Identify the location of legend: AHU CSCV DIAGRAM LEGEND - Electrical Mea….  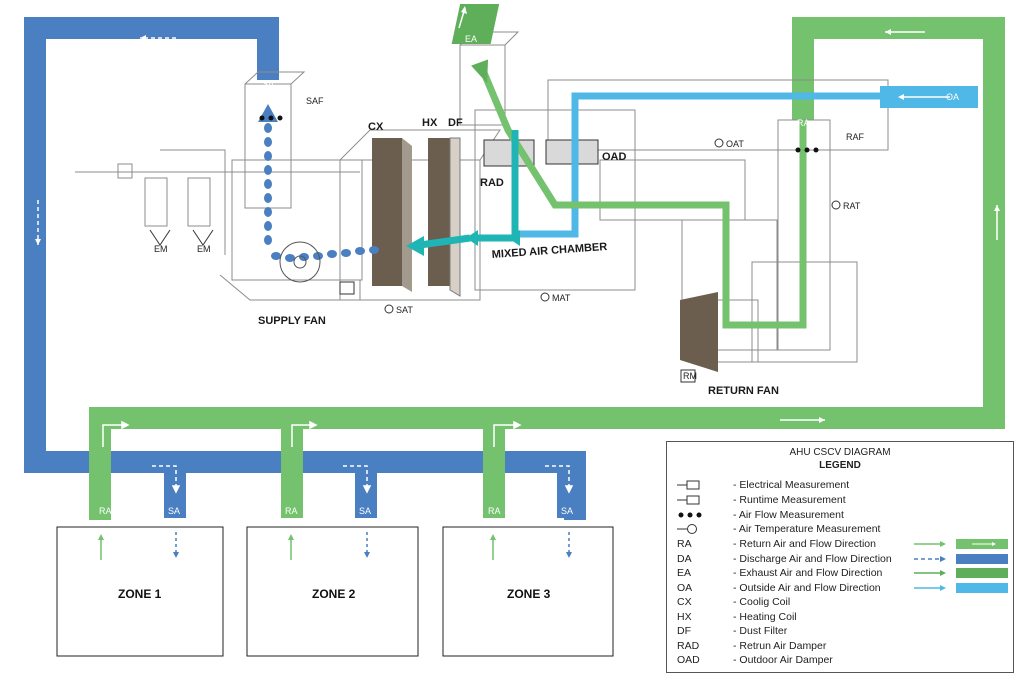
(840, 557).